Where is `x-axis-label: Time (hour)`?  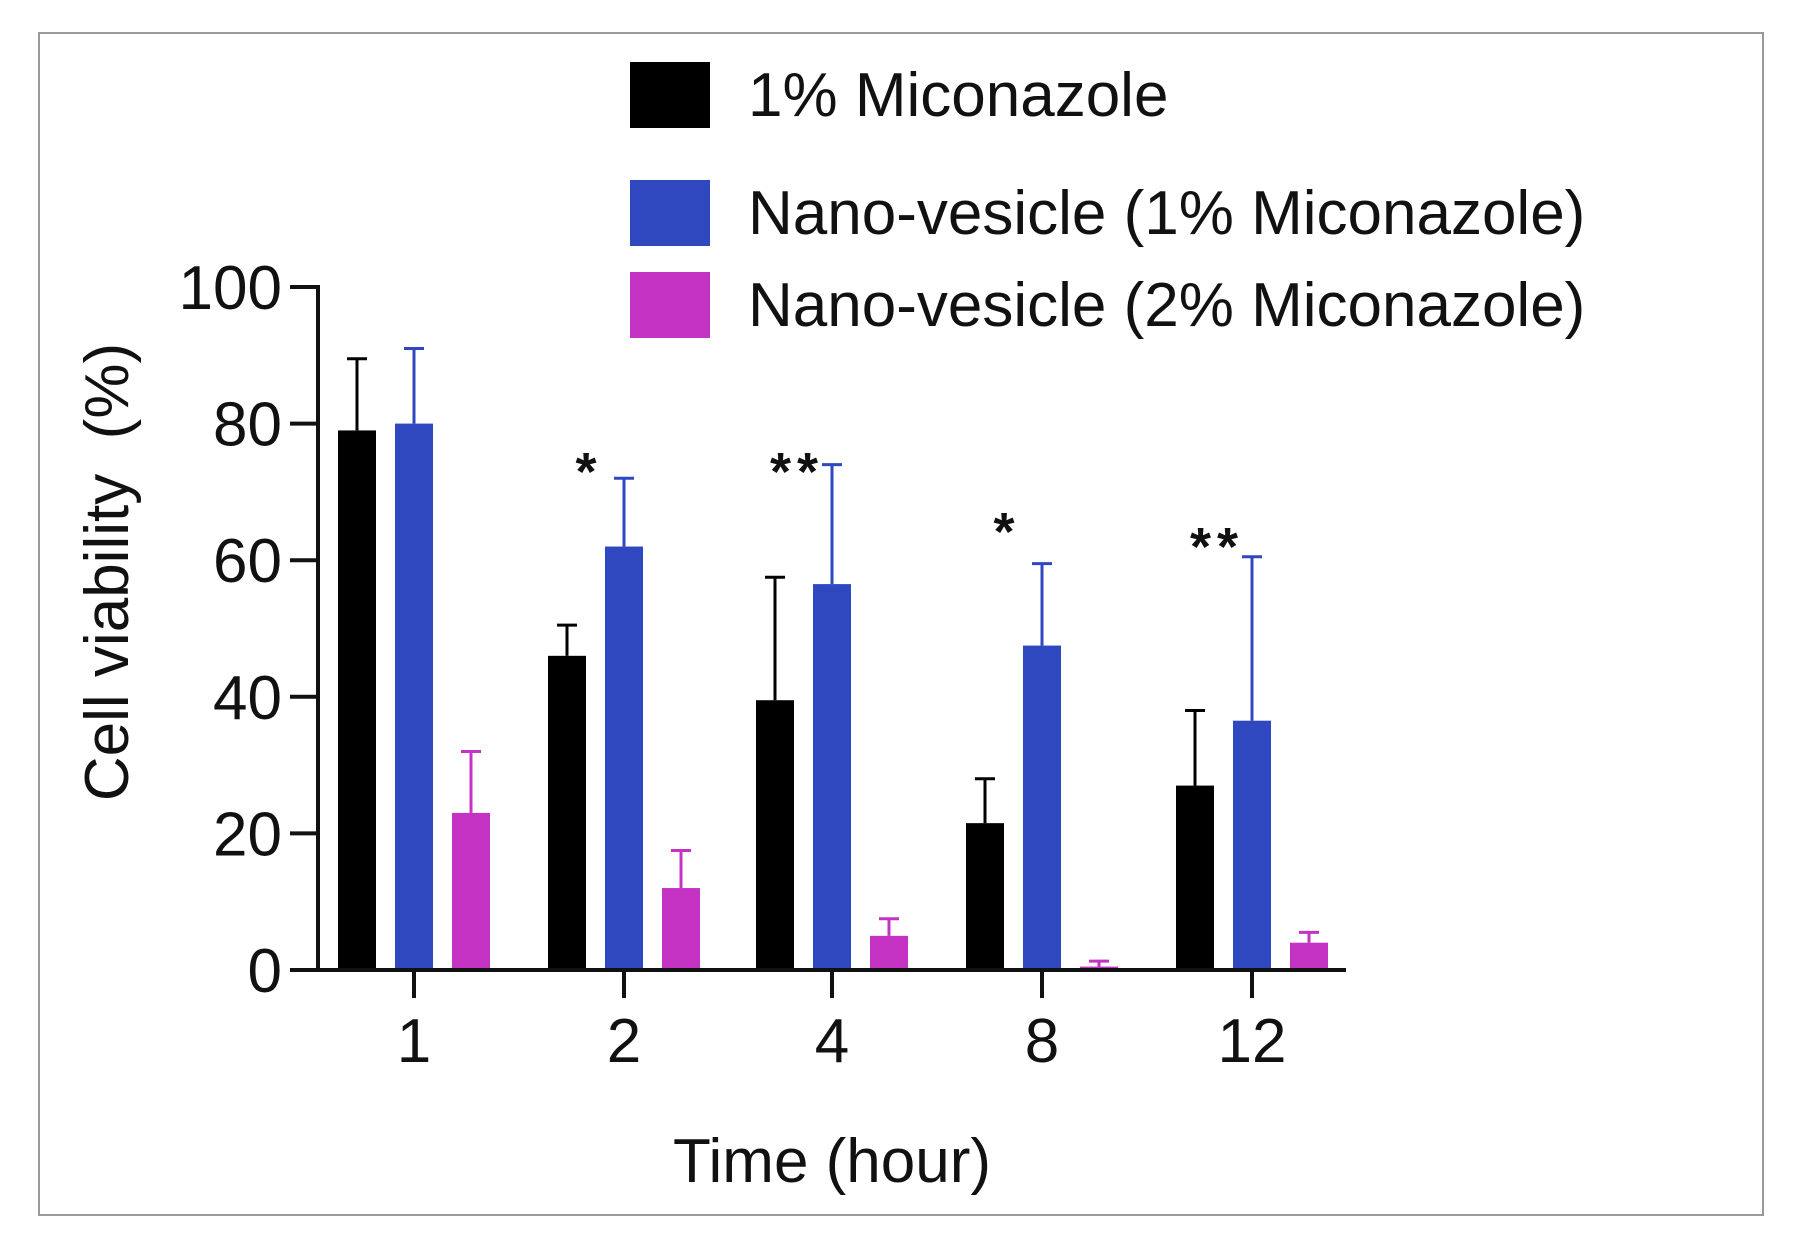
x-axis-label: Time (hour) is located at coordinates (832, 1161).